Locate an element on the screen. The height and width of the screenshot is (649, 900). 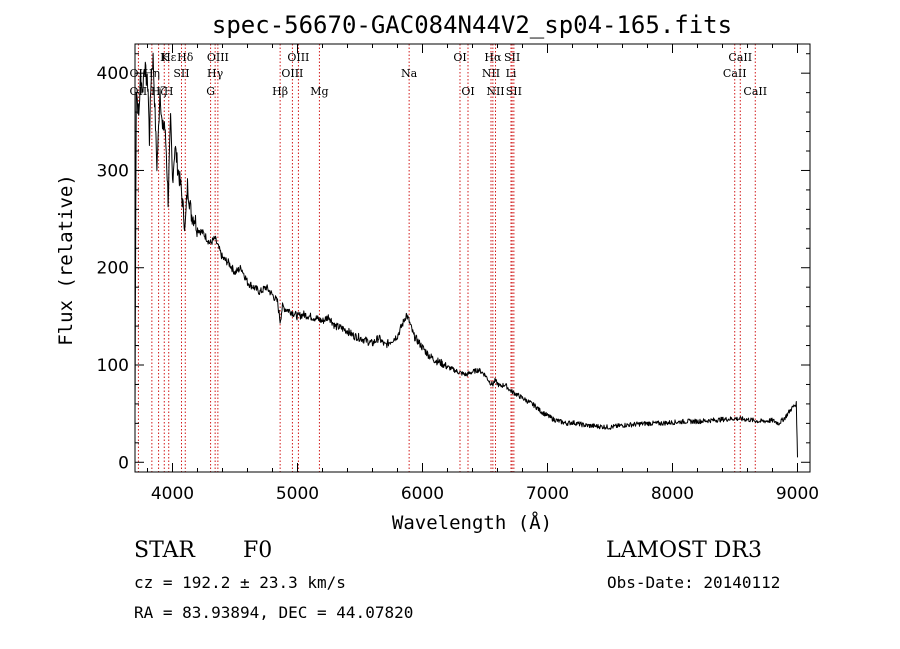
x-axis-label: Wavelength (Å) is located at coordinates (472, 522).